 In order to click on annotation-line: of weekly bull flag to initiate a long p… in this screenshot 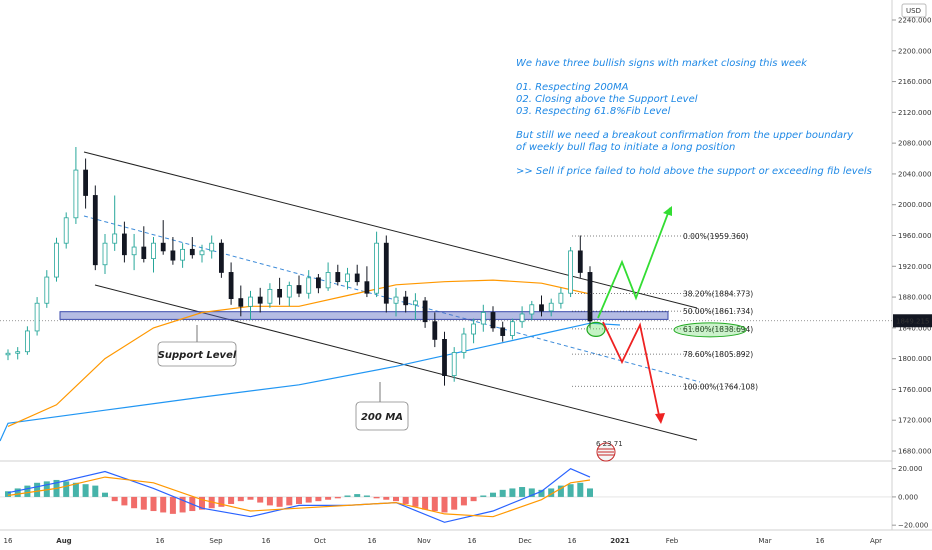, I will do `click(625, 147)`.